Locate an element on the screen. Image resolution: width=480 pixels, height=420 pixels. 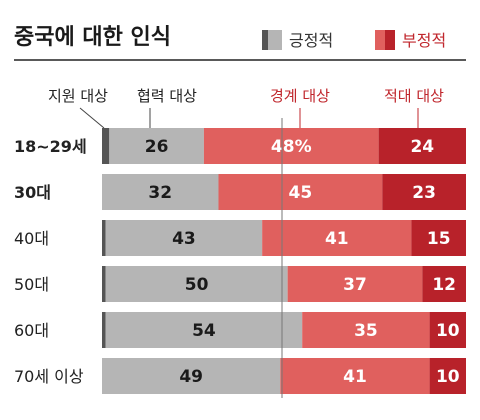
legend-swatch-negative-light is located at coordinates (380, 40).